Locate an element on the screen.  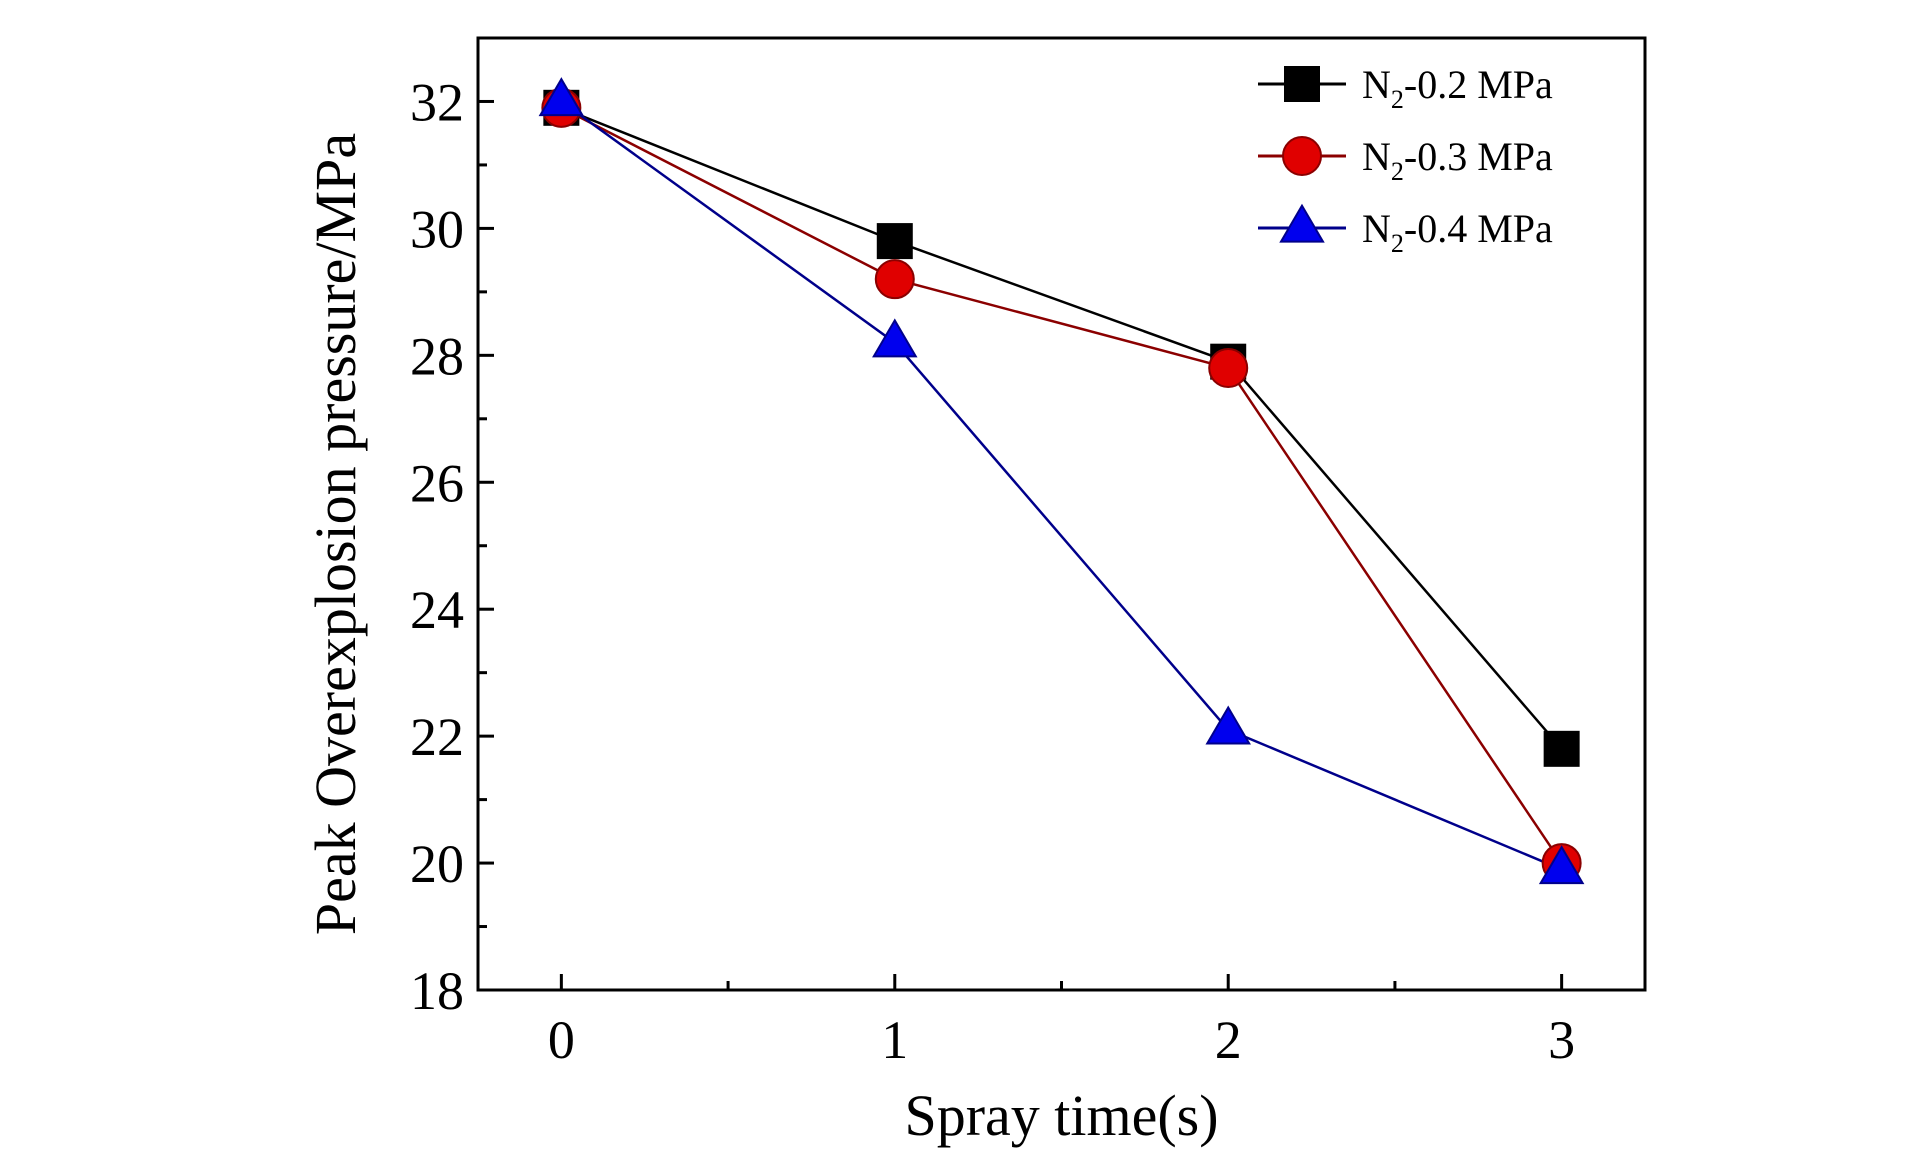
y-tick-label: 26 is located at coordinates (437, 483).